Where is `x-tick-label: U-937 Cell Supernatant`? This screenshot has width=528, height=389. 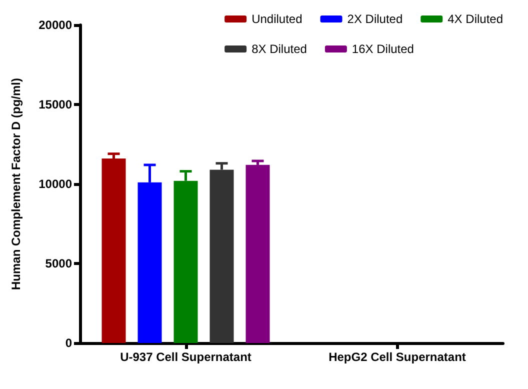 x-tick-label: U-937 Cell Supernatant is located at coordinates (186, 357).